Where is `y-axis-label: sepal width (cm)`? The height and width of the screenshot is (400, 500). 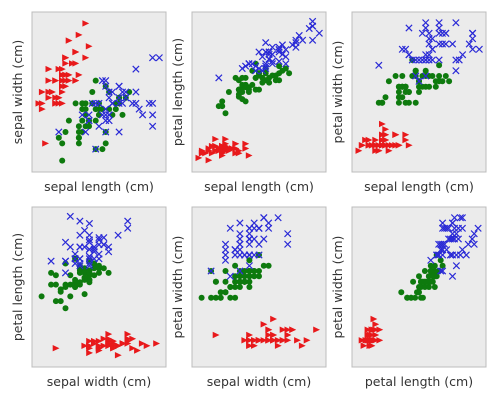
y-axis-label: sepal width (cm) is located at coordinates (17, 92).